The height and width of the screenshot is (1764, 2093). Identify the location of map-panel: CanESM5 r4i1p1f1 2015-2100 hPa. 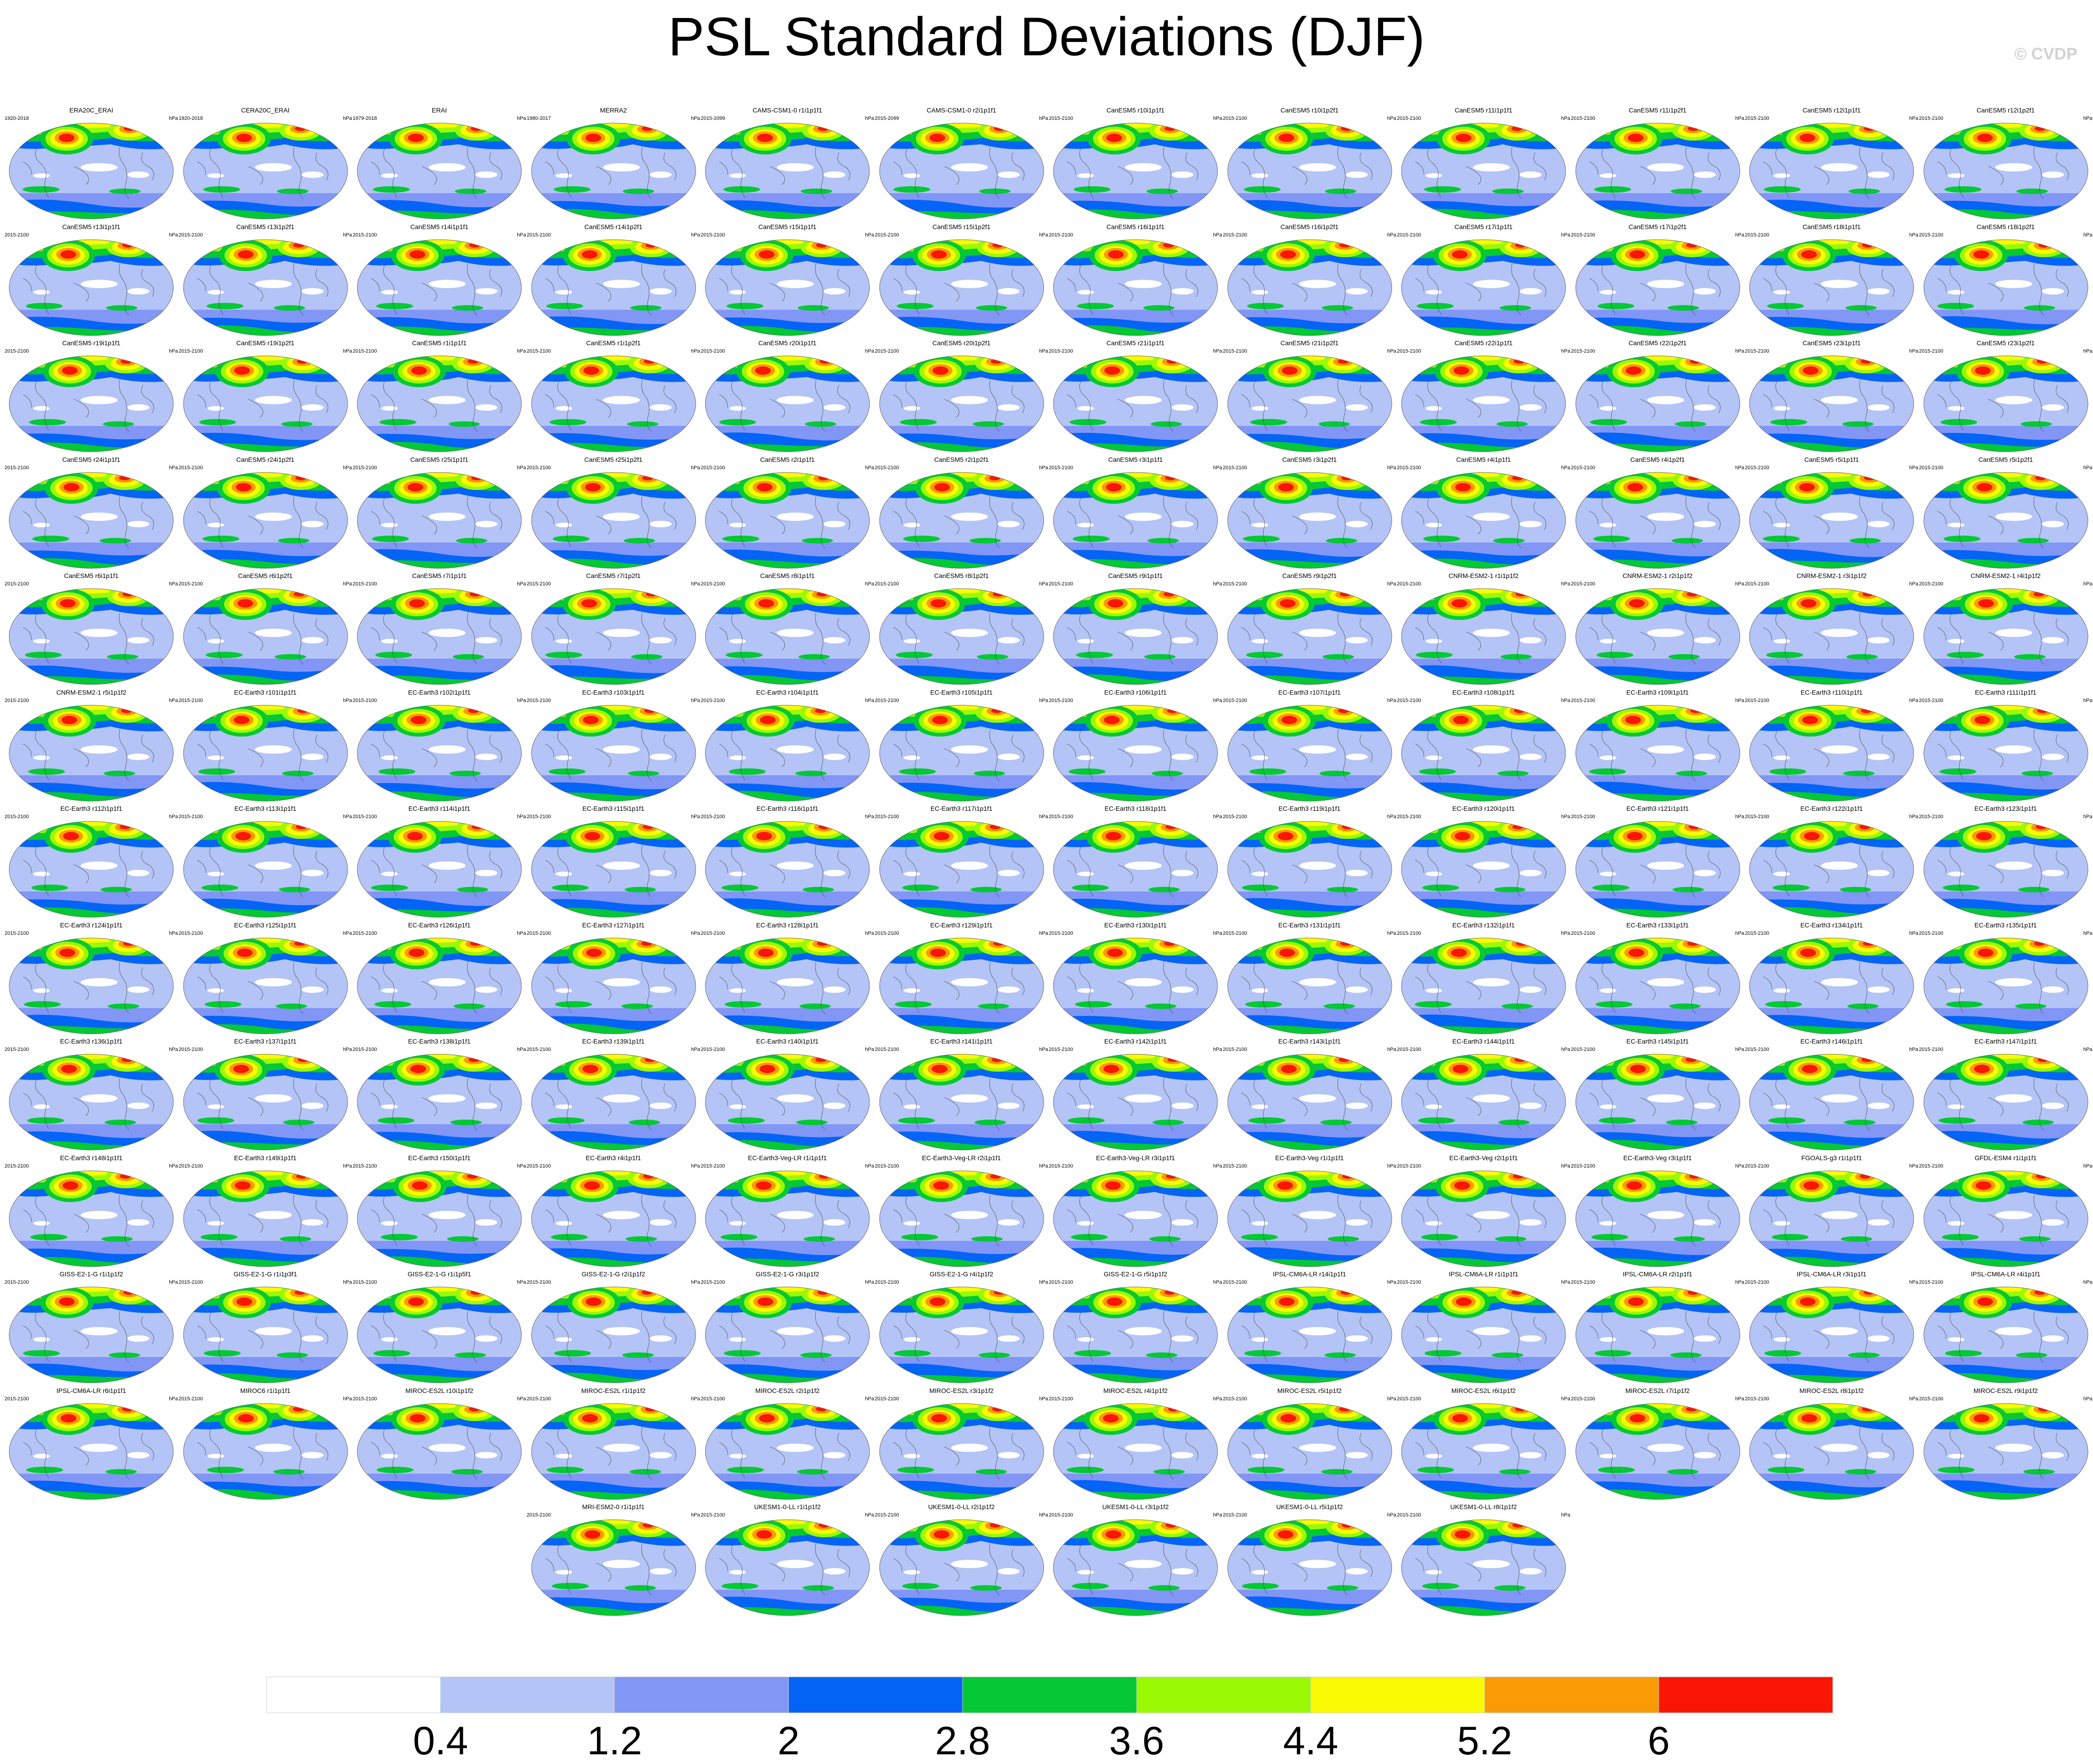
(1483, 513).